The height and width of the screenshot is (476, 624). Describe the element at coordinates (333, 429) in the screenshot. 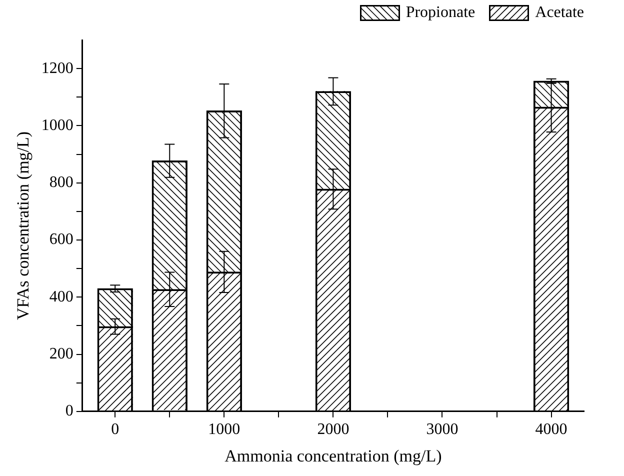

I see `x-tick-label: 2000` at that location.